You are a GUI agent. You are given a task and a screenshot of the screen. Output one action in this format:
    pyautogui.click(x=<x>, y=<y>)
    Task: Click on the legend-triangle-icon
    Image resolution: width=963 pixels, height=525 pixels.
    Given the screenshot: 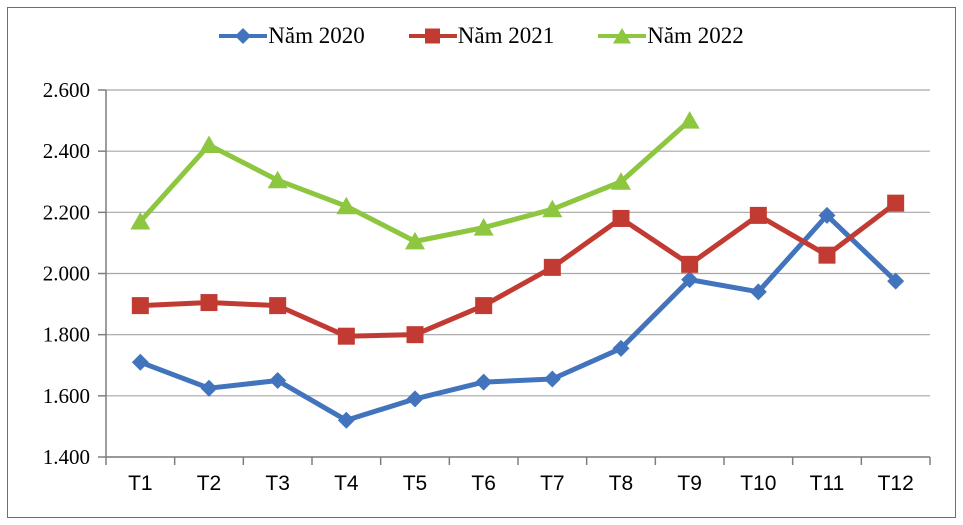 What is the action you would take?
    pyautogui.click(x=622, y=35)
    